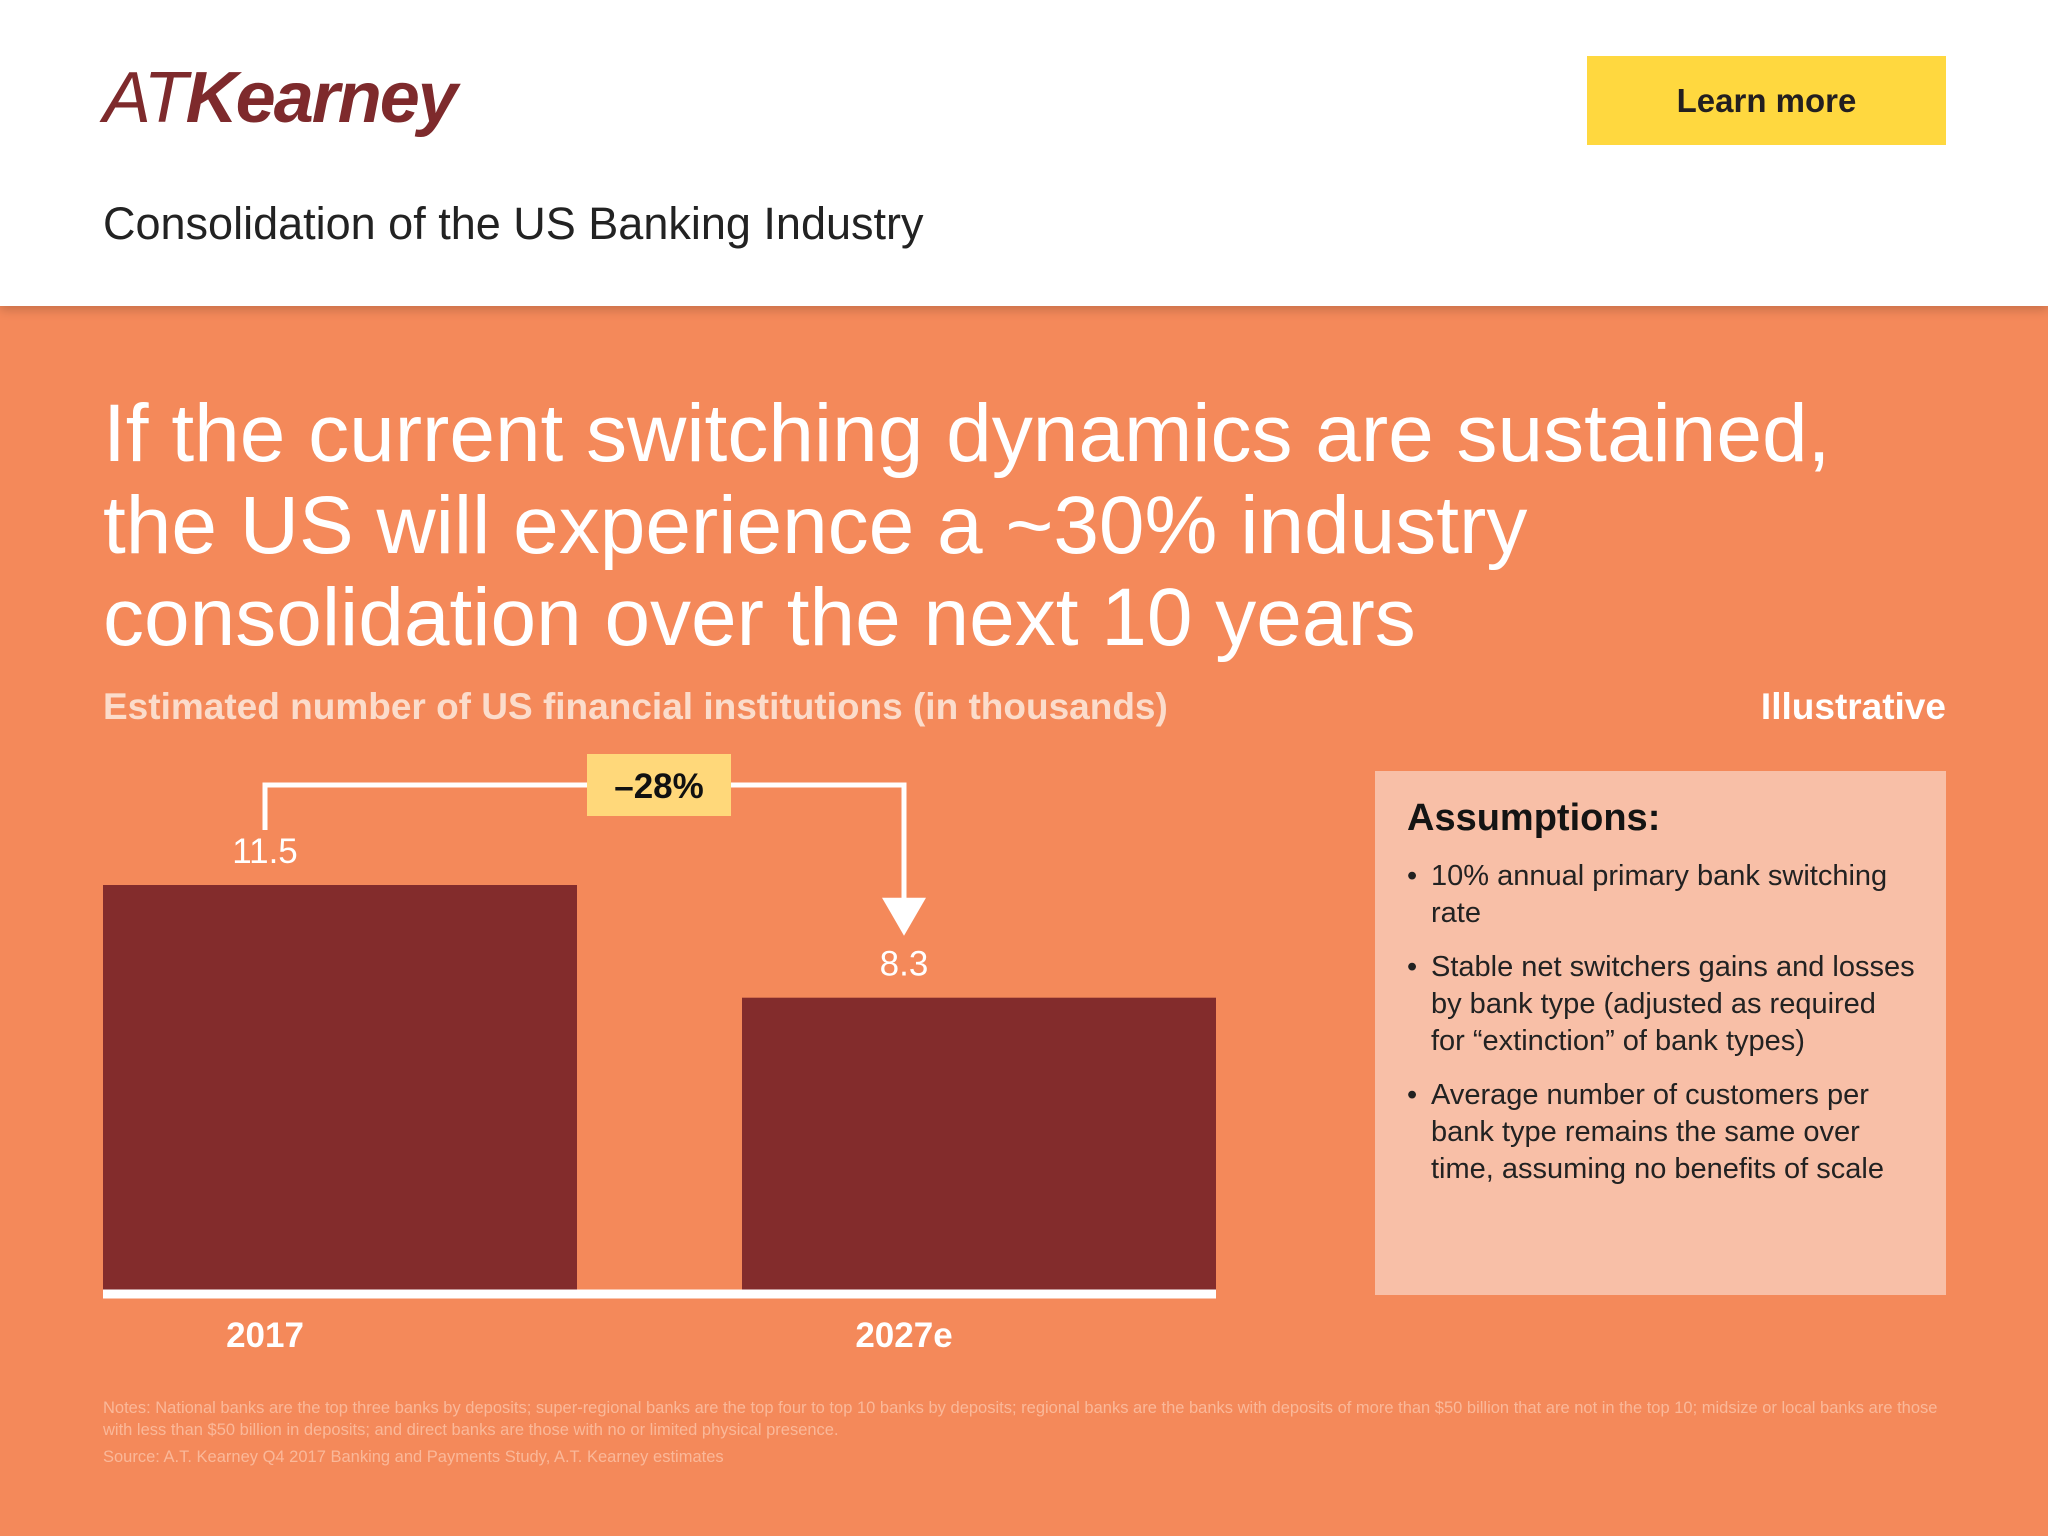  What do you see at coordinates (1853, 706) in the screenshot?
I see `illustrative-label: Illustrative` at bounding box center [1853, 706].